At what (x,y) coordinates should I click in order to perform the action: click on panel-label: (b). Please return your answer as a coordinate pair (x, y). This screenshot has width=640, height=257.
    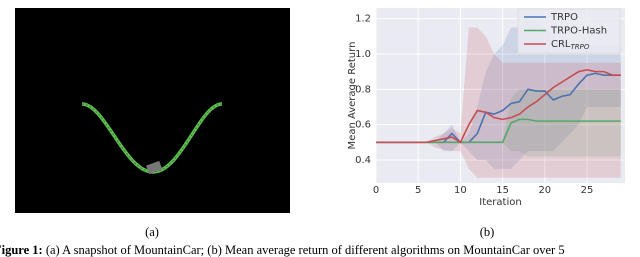
    Looking at the image, I should click on (487, 232).